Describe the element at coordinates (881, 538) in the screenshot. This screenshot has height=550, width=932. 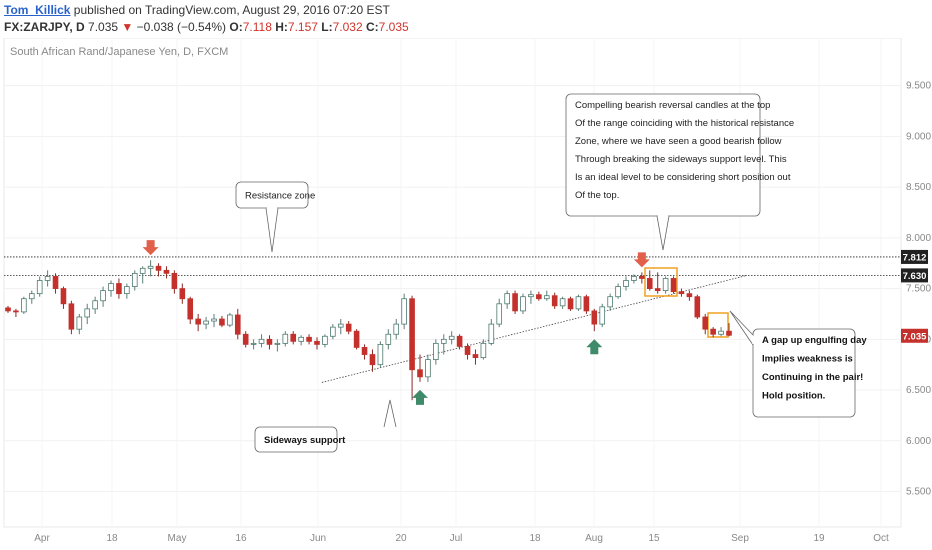
I see `x-tick-label: Oct` at that location.